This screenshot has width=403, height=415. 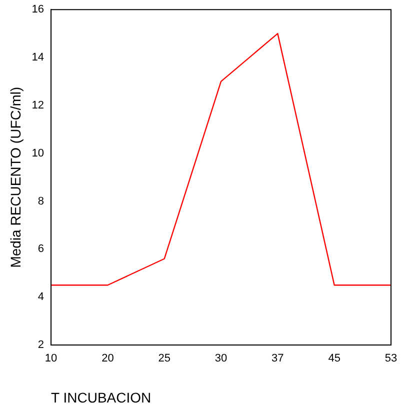 I want to click on x-tick-label: 45, so click(x=334, y=358).